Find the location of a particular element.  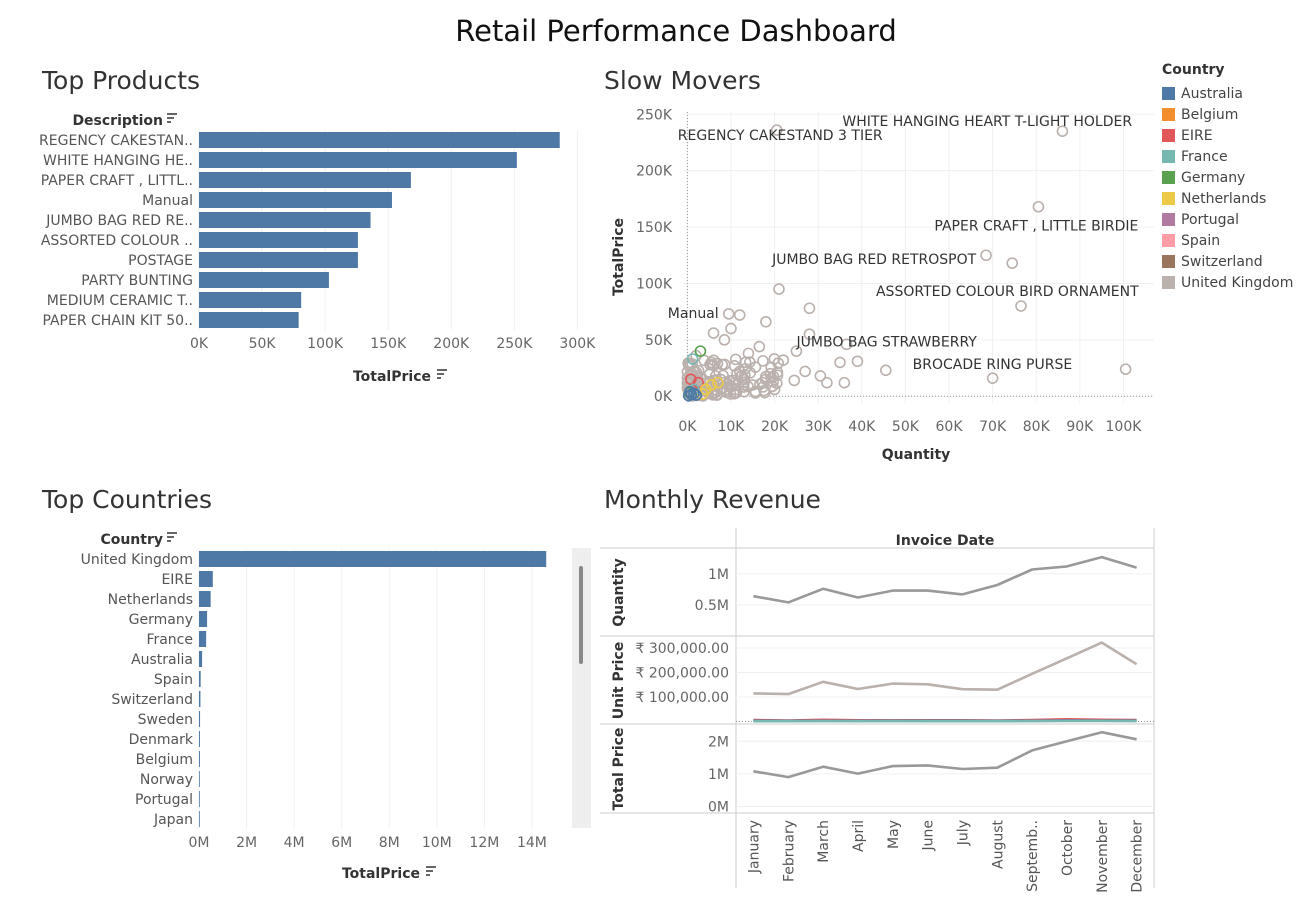

y-tick-label: ₹ 100,000.00 is located at coordinates (682, 698).